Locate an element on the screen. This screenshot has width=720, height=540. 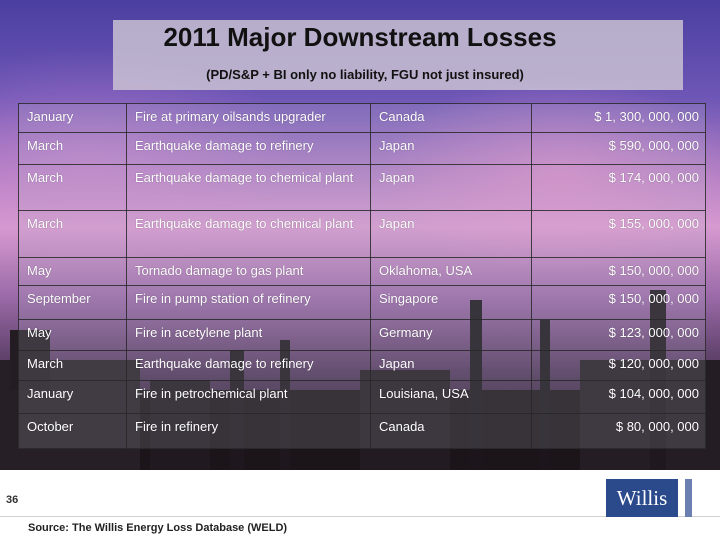
month-cell: October is located at coordinates (72, 431).